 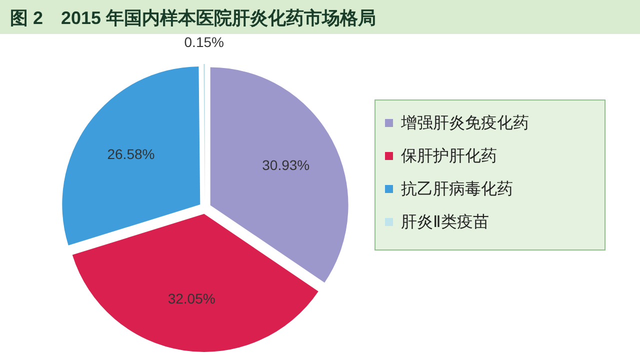 I want to click on legend-label: 保肝护肝化药, so click(x=449, y=156).